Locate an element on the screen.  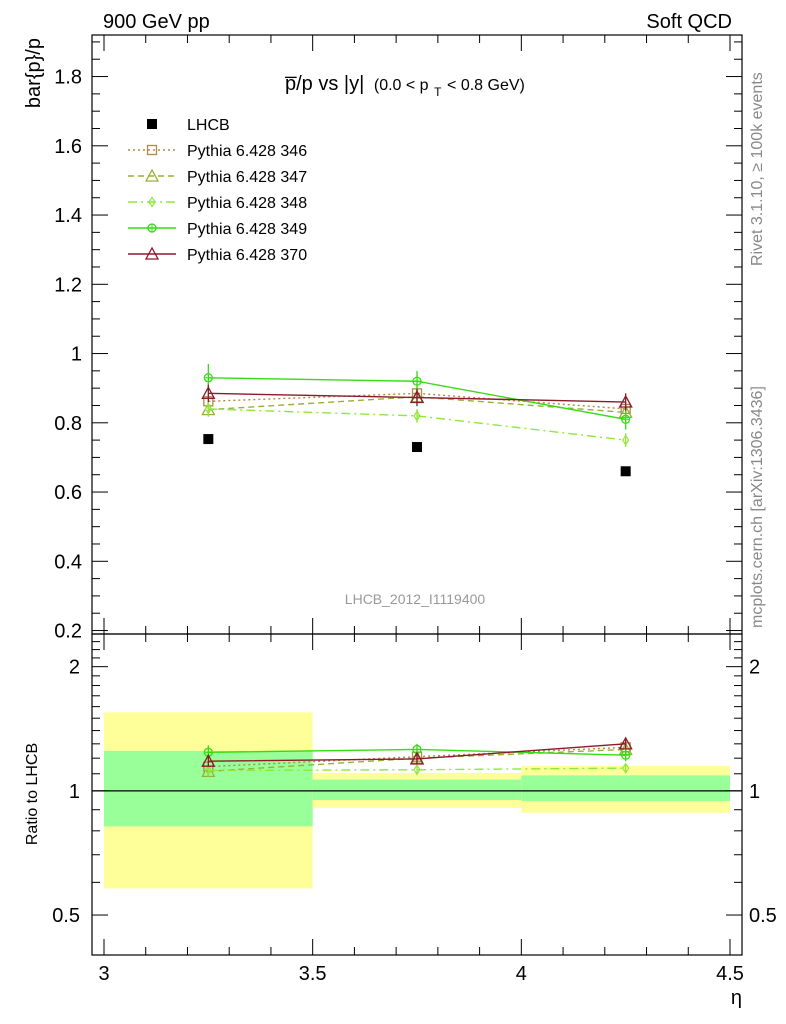
series-p349 is located at coordinates (417, 396).